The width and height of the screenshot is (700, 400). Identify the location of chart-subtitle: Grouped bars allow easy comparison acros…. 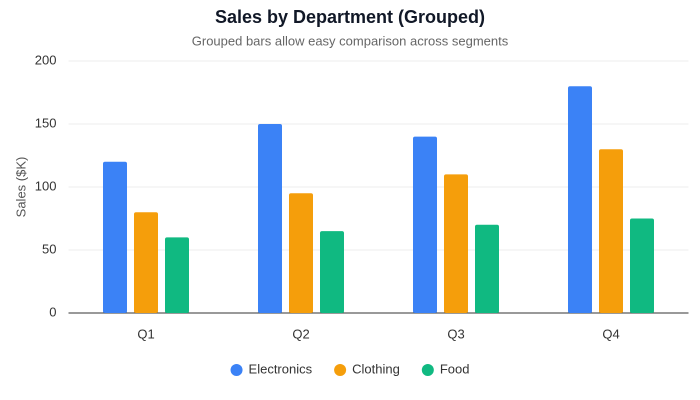
(350, 40).